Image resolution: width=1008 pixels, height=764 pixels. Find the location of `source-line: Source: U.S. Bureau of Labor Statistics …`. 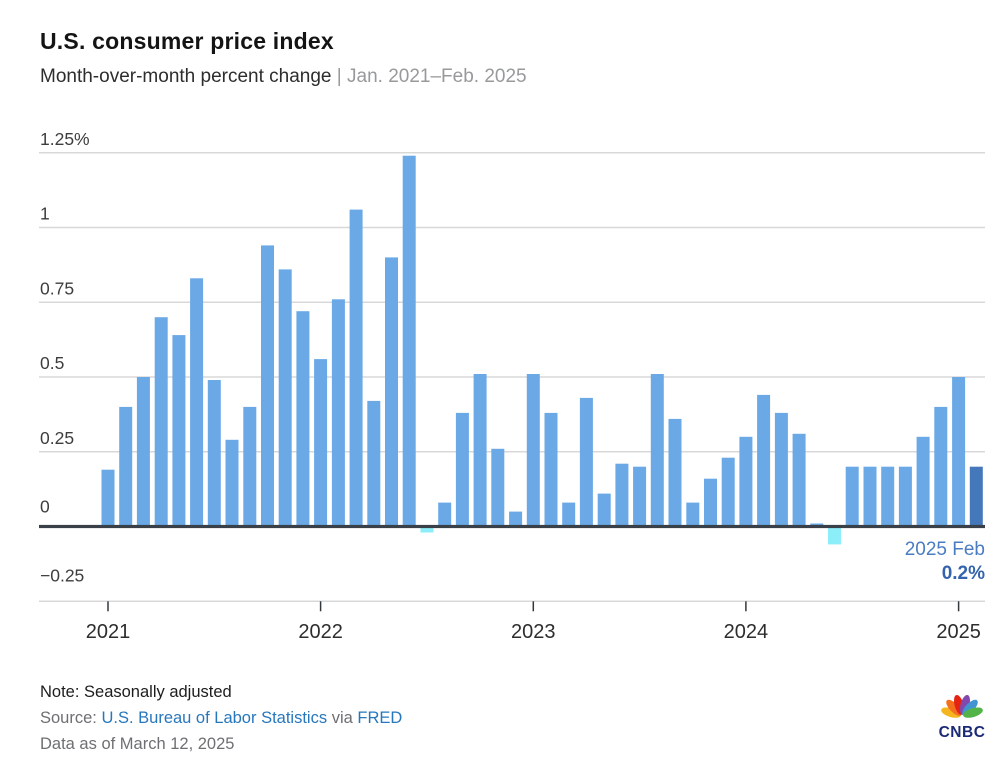

source-line: Source: U.S. Bureau of Labor Statistics … is located at coordinates (221, 718).